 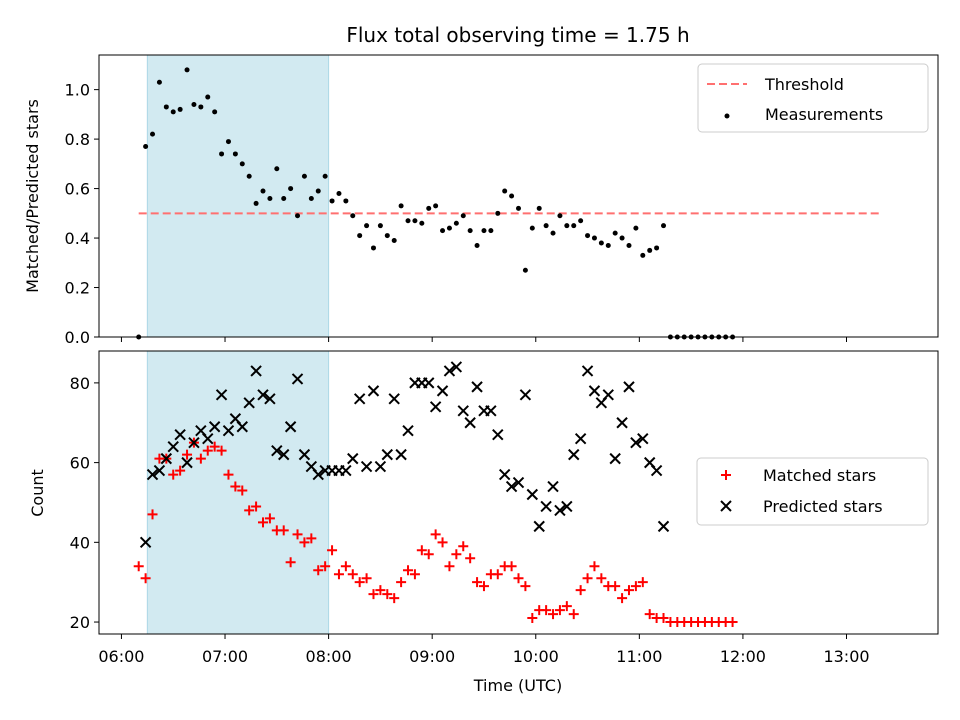 What do you see at coordinates (121, 656) in the screenshot?
I see `x-tick-label: 06:00` at bounding box center [121, 656].